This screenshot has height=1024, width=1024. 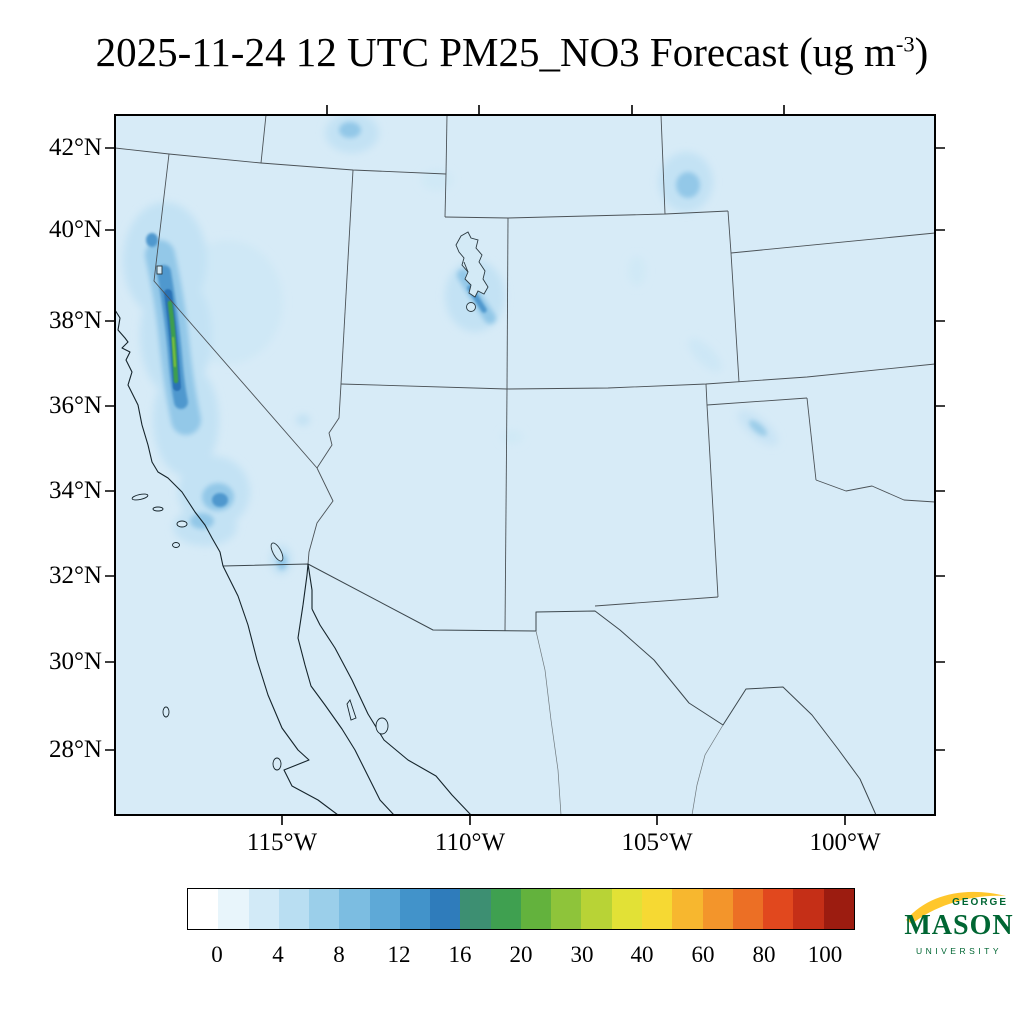 What do you see at coordinates (764, 954) in the screenshot?
I see `colorbar-tick-label: 80` at bounding box center [764, 954].